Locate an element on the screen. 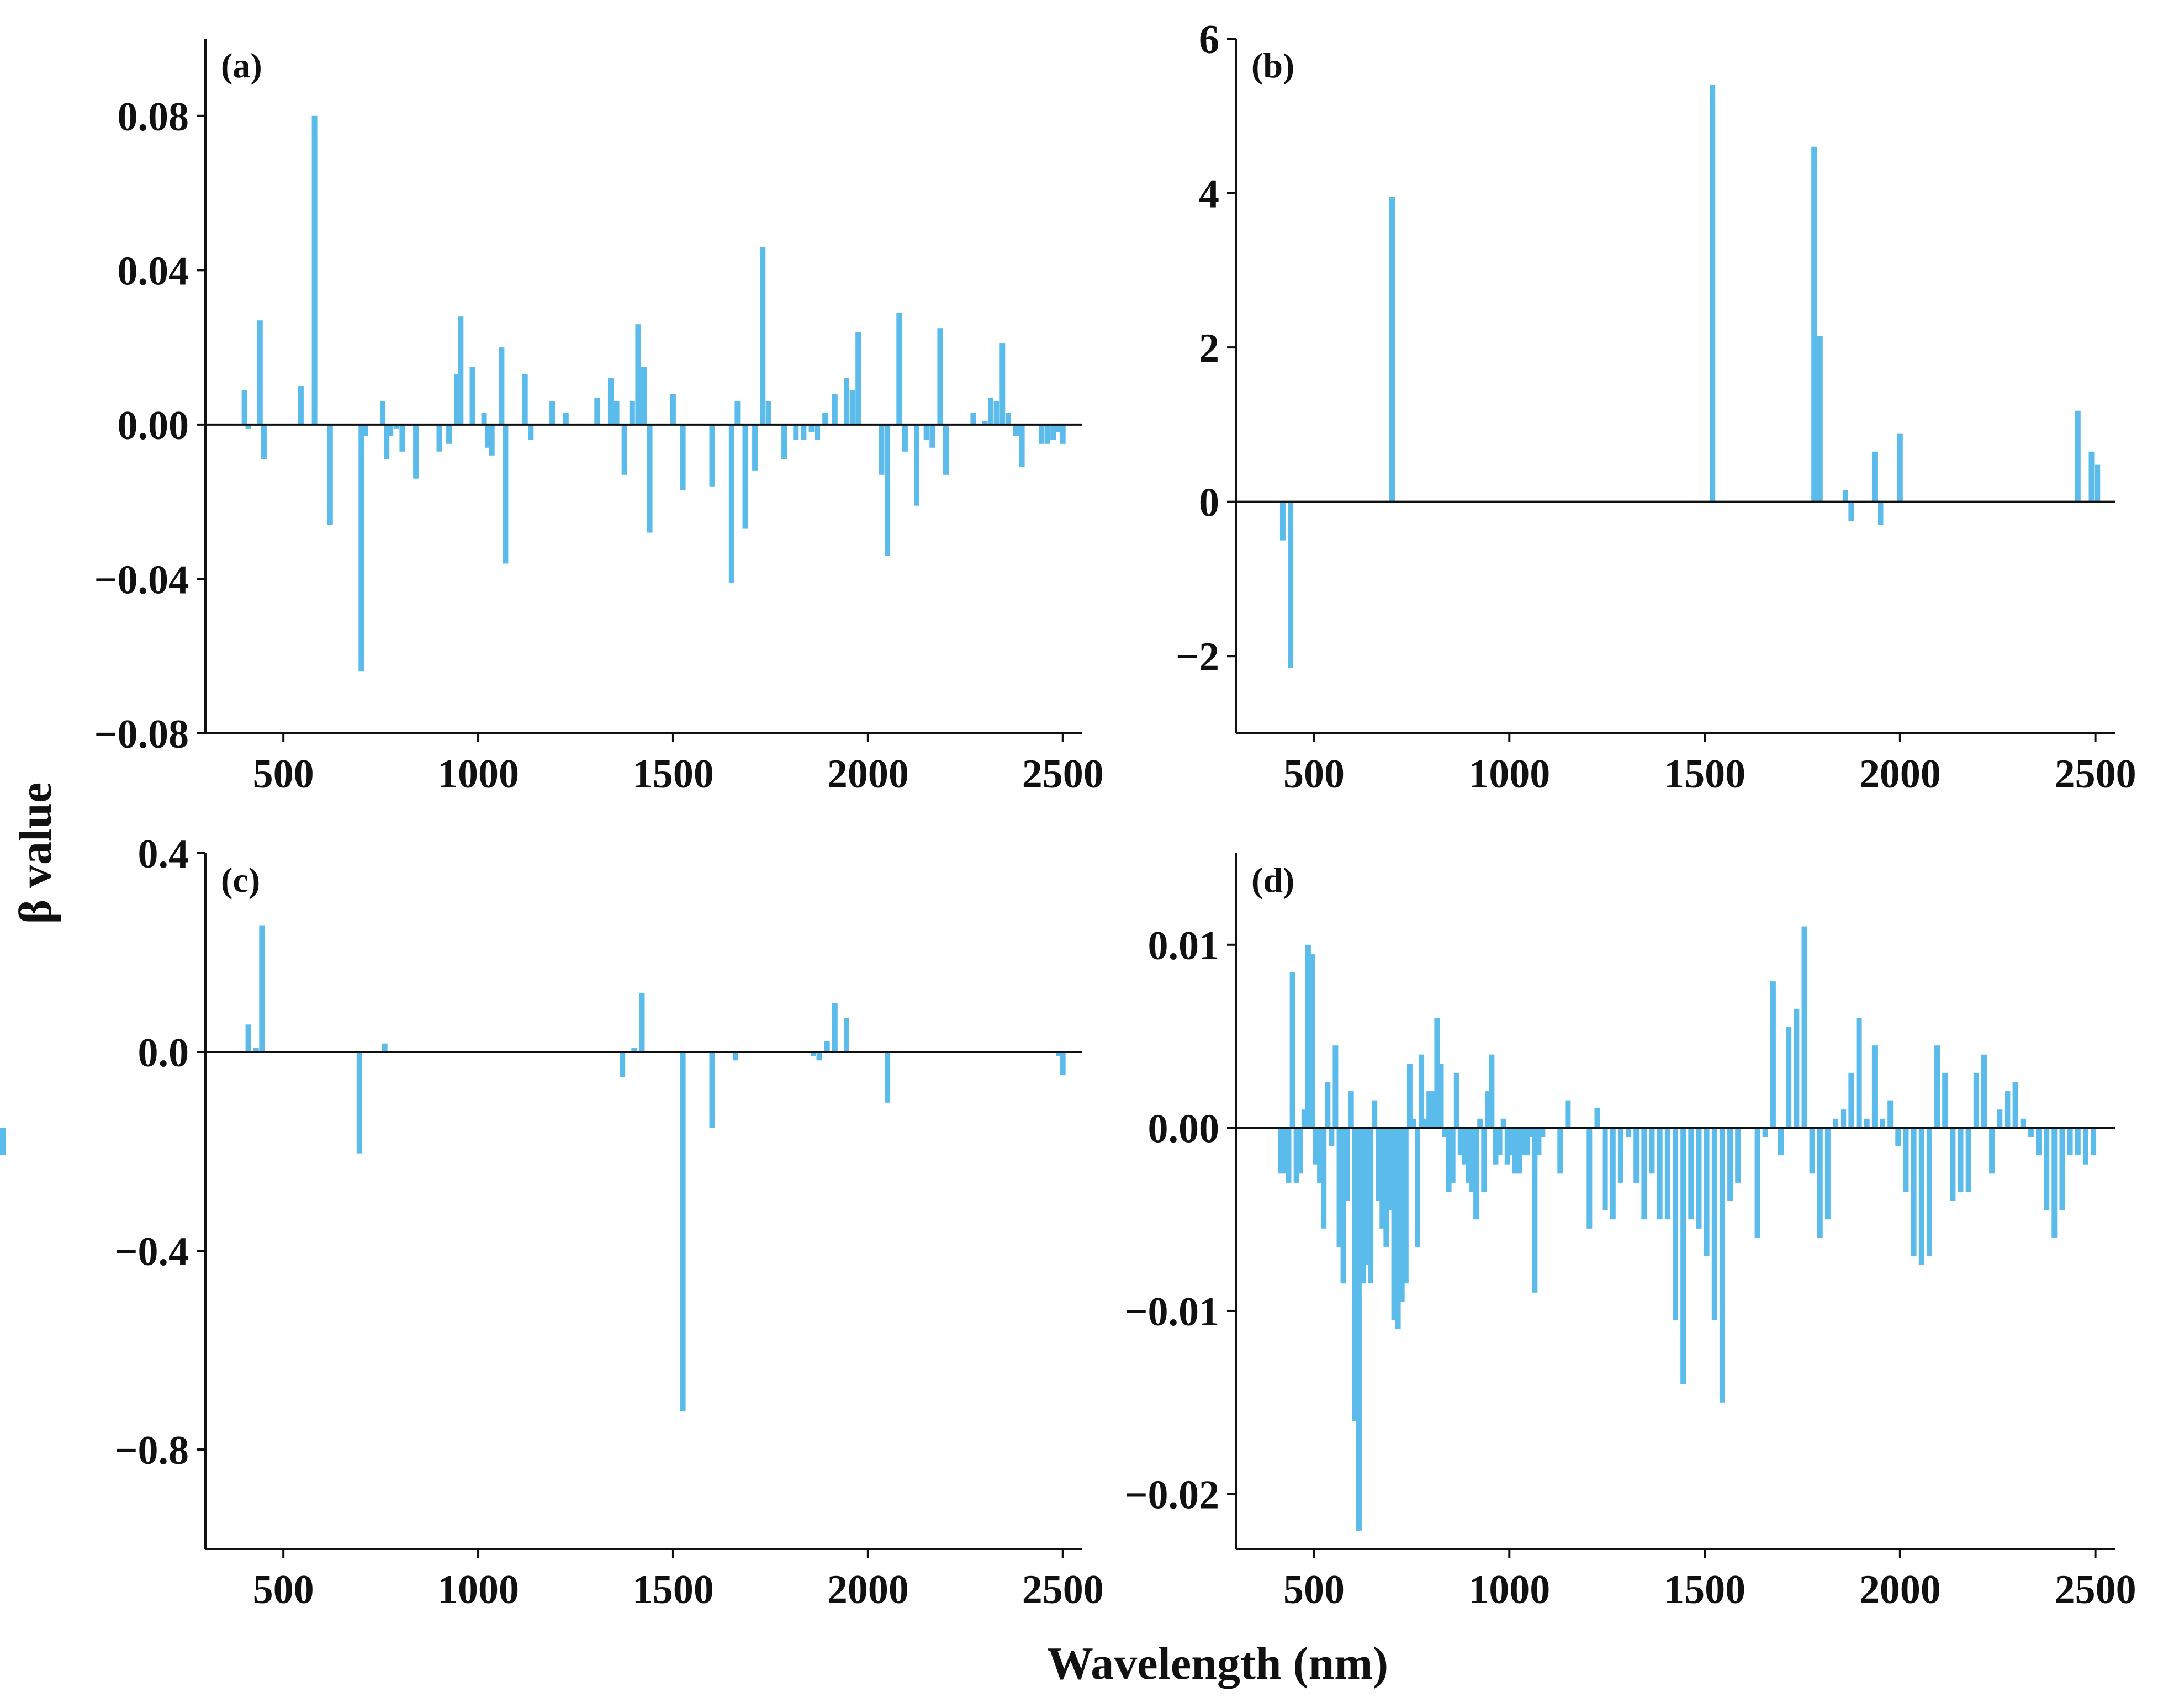 Image resolution: width=2163 pixels, height=1708 pixels. x-tick-label: 1000 is located at coordinates (478, 774).